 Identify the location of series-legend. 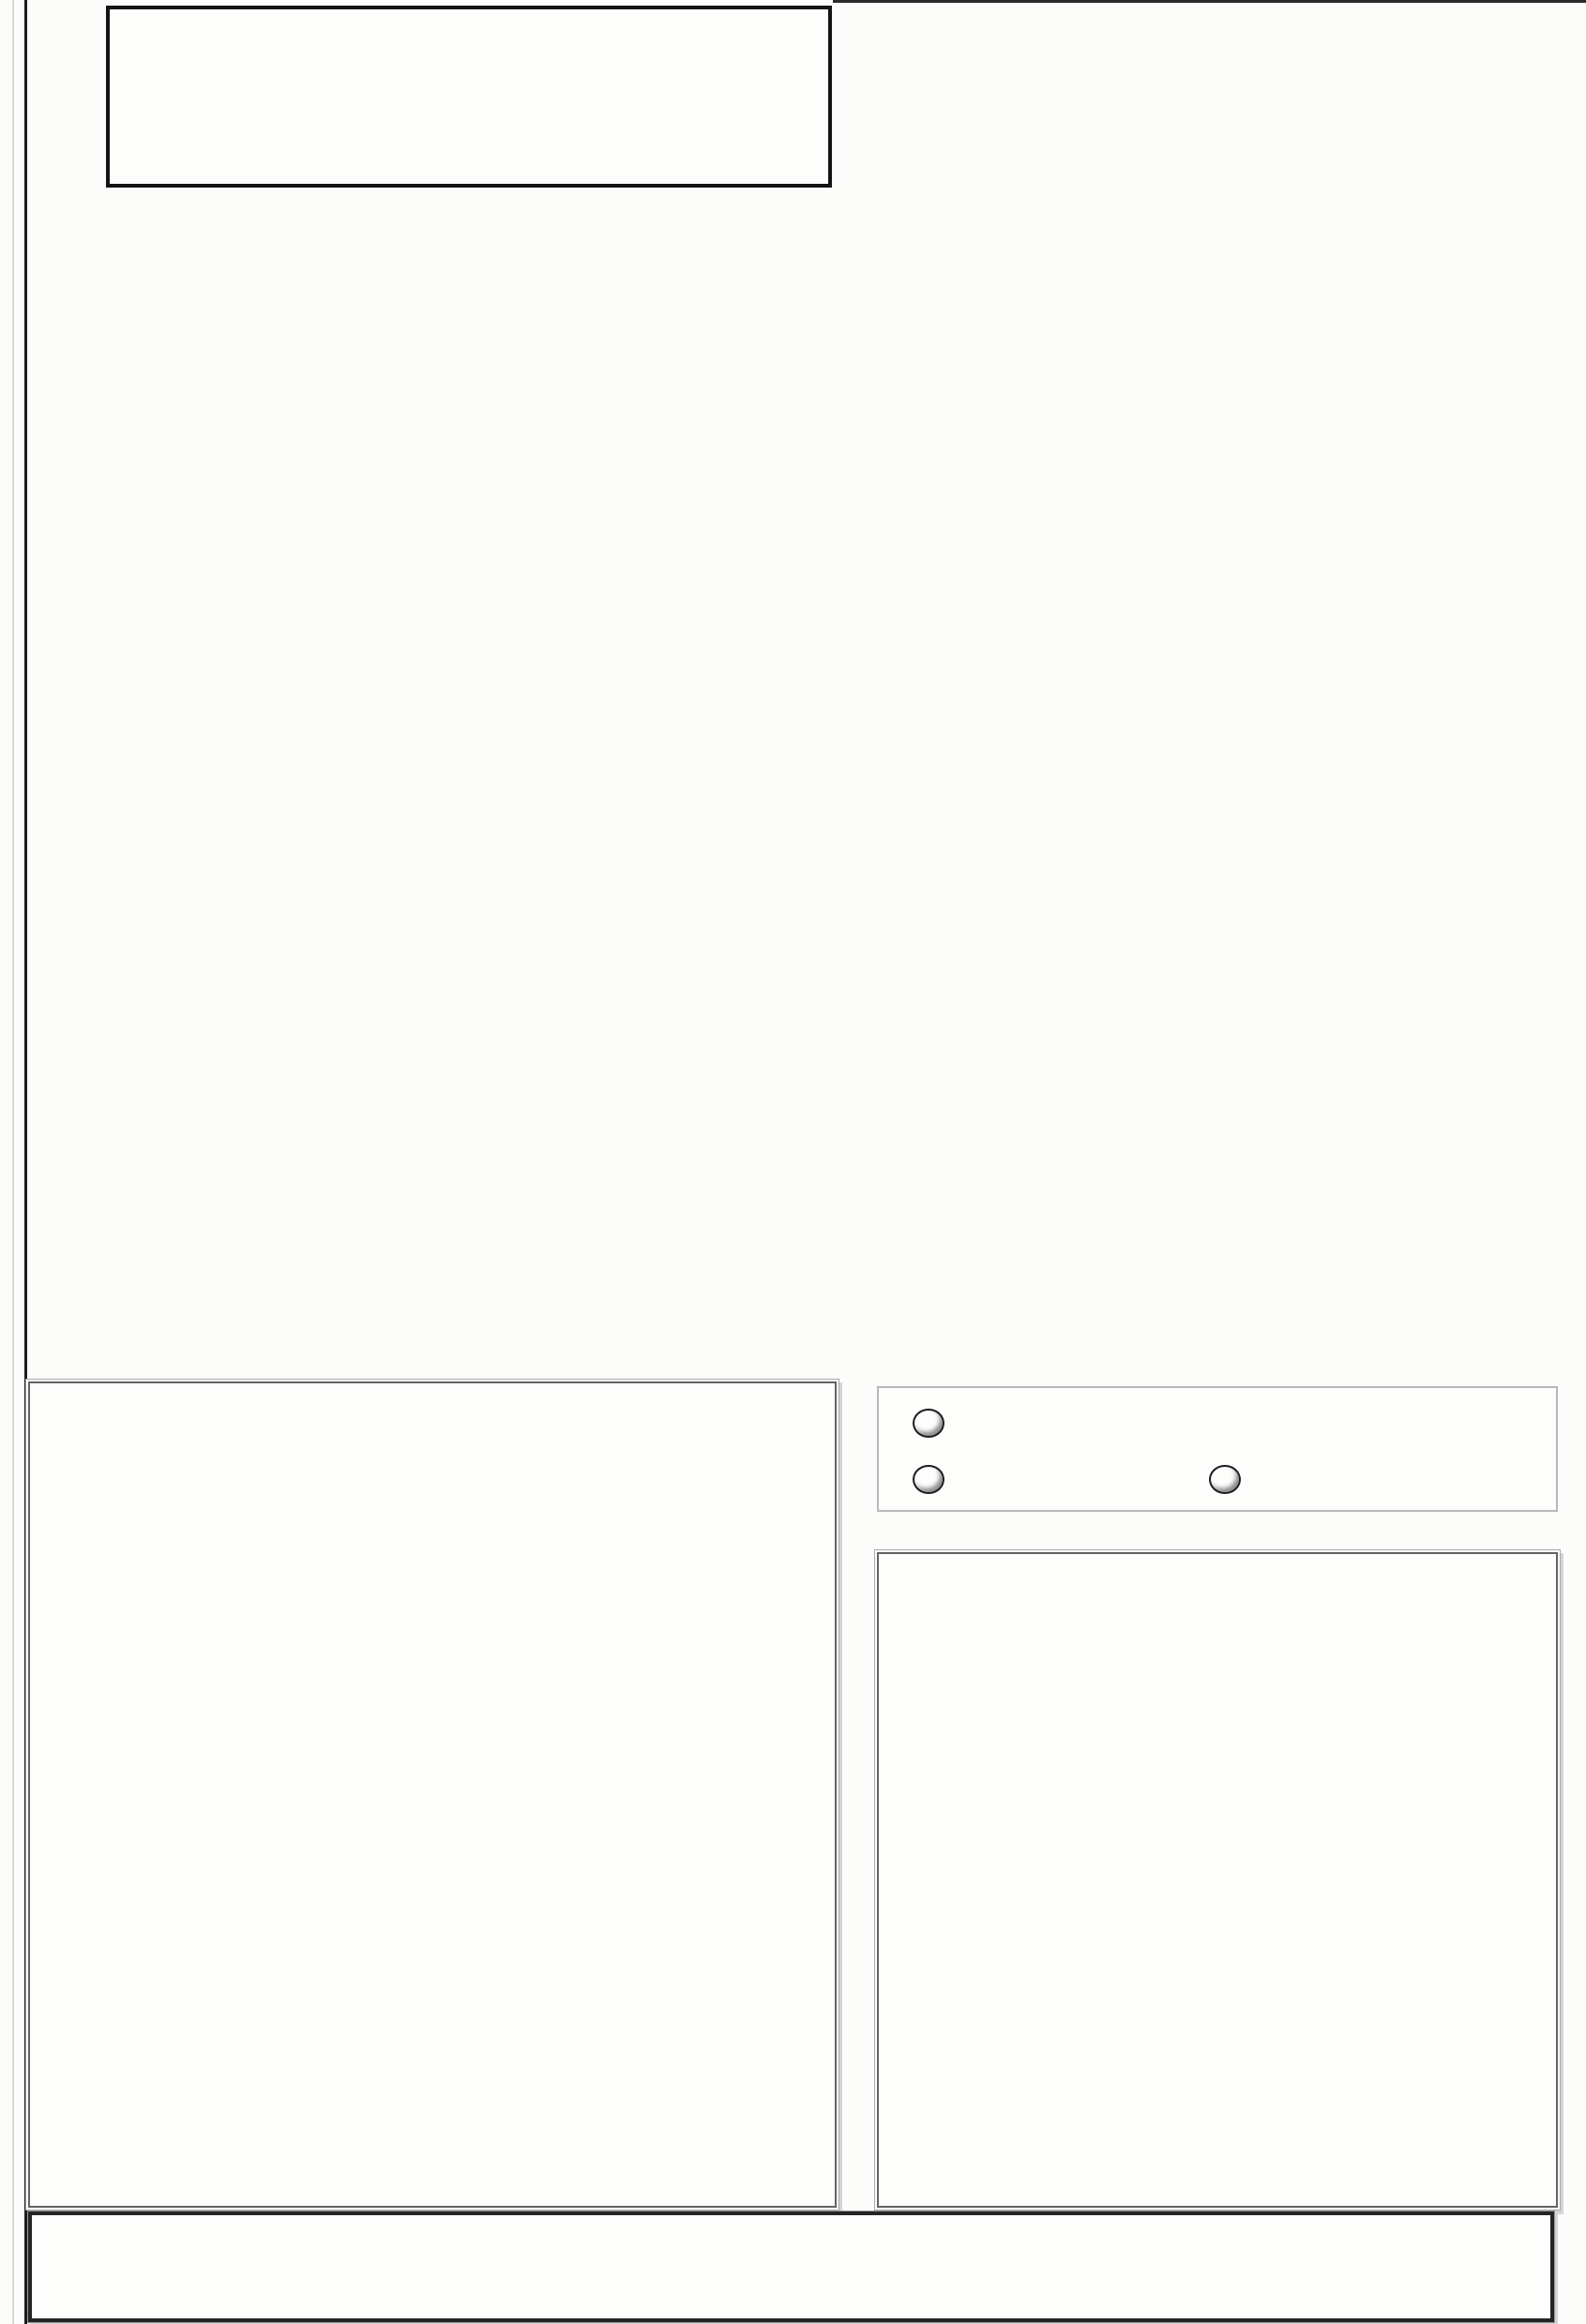
(1217, 1449).